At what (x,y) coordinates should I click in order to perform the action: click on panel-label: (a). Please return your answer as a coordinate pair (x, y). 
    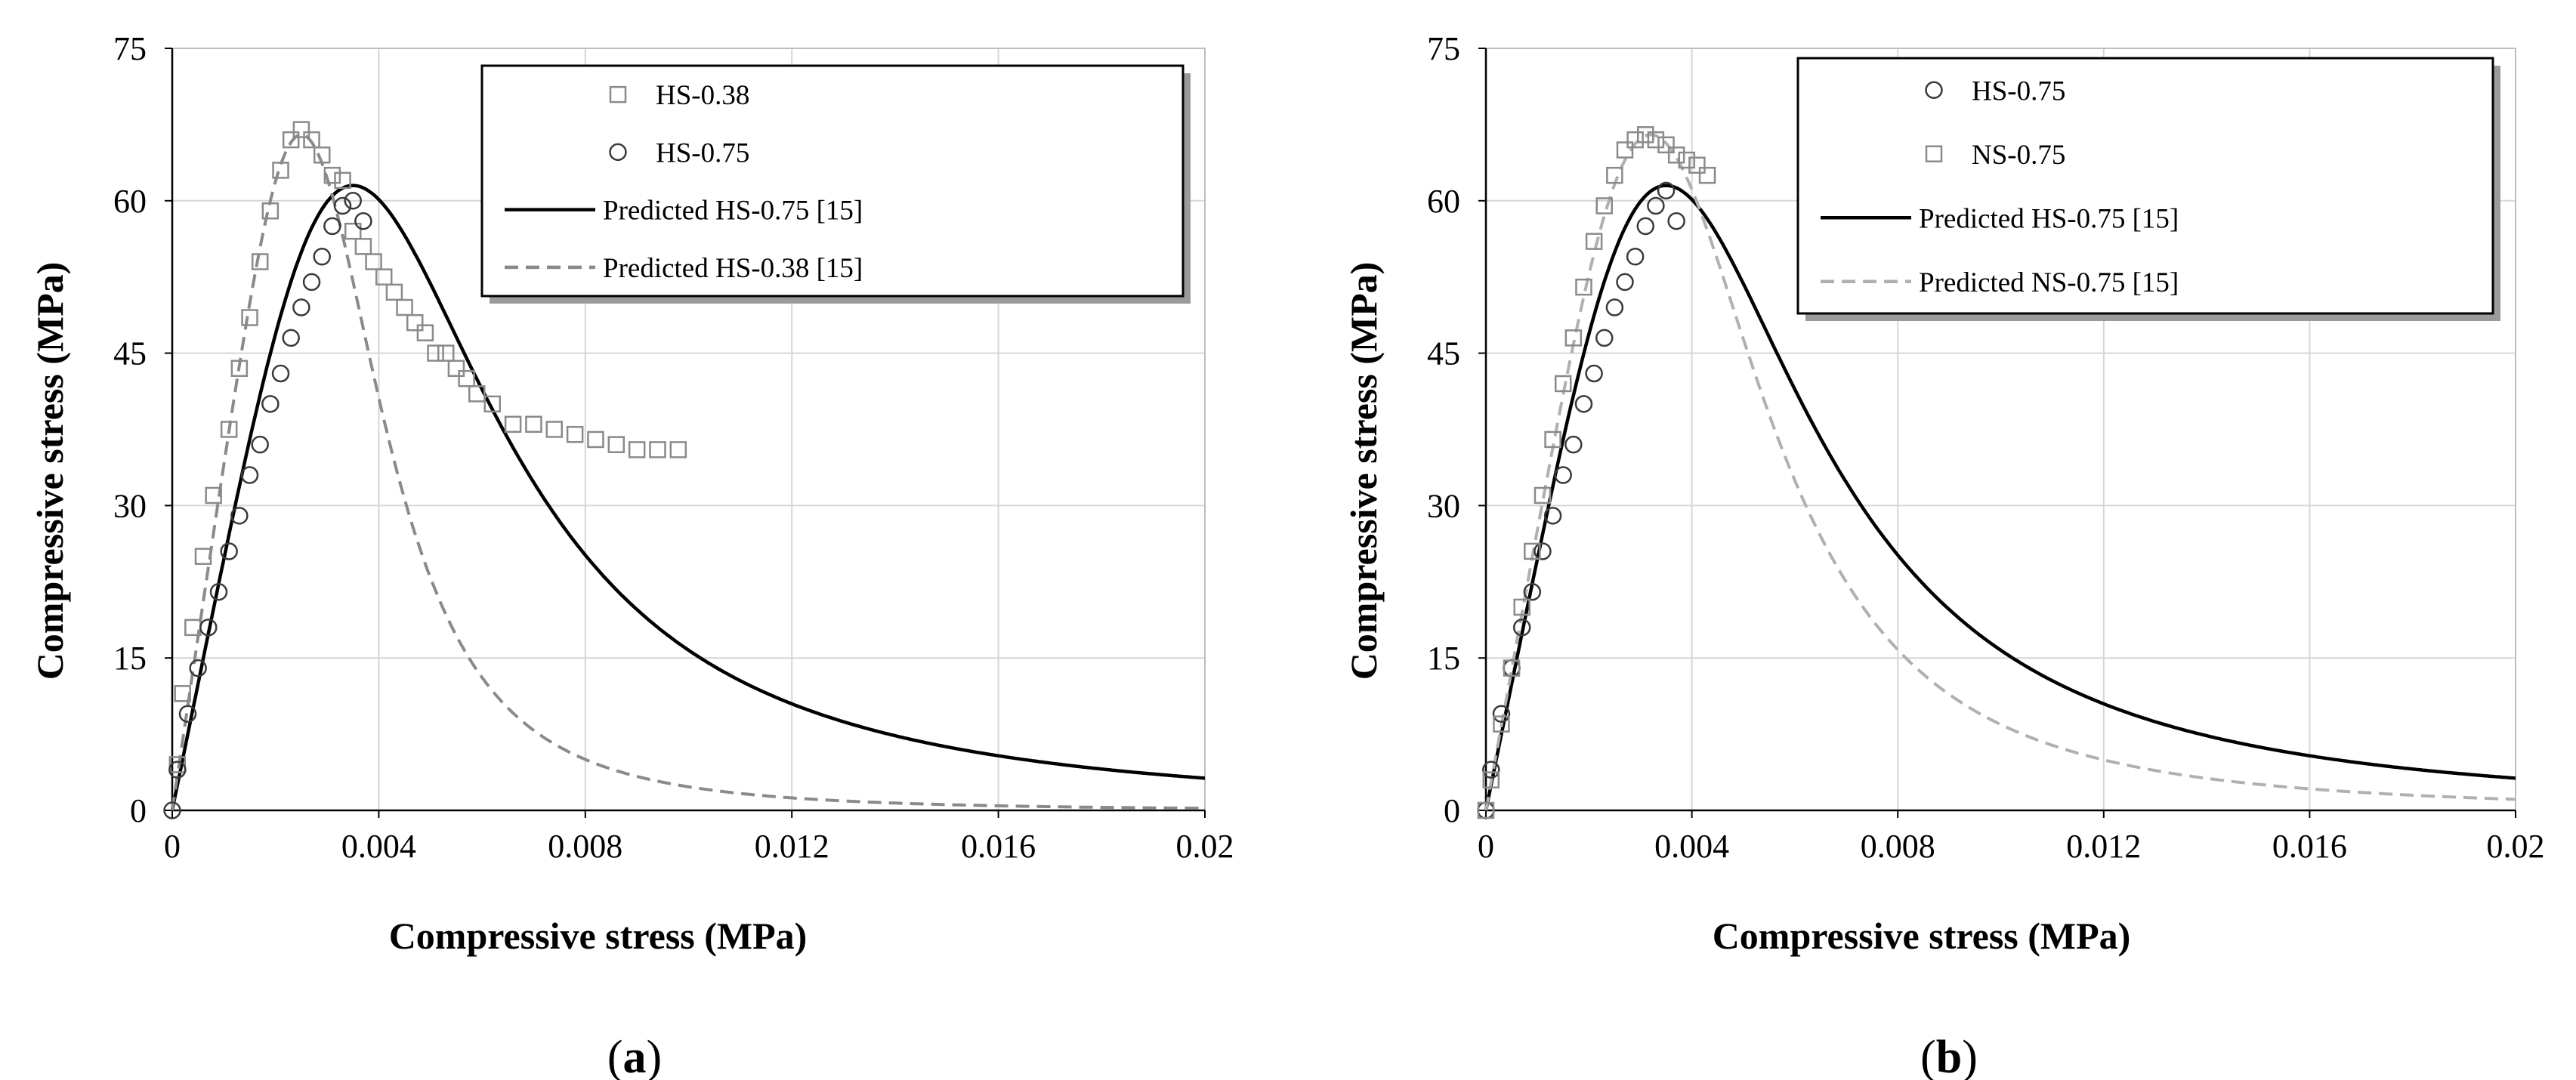
    Looking at the image, I should click on (634, 1056).